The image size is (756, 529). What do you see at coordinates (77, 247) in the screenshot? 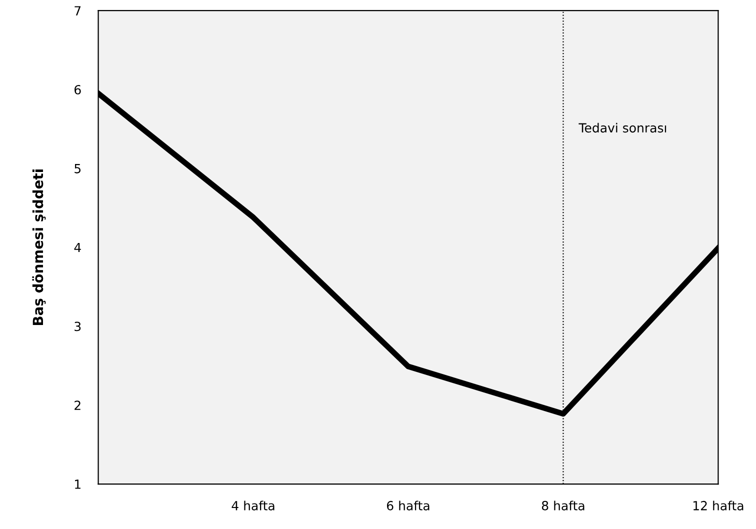
I see `y-tick-label: 4` at bounding box center [77, 247].